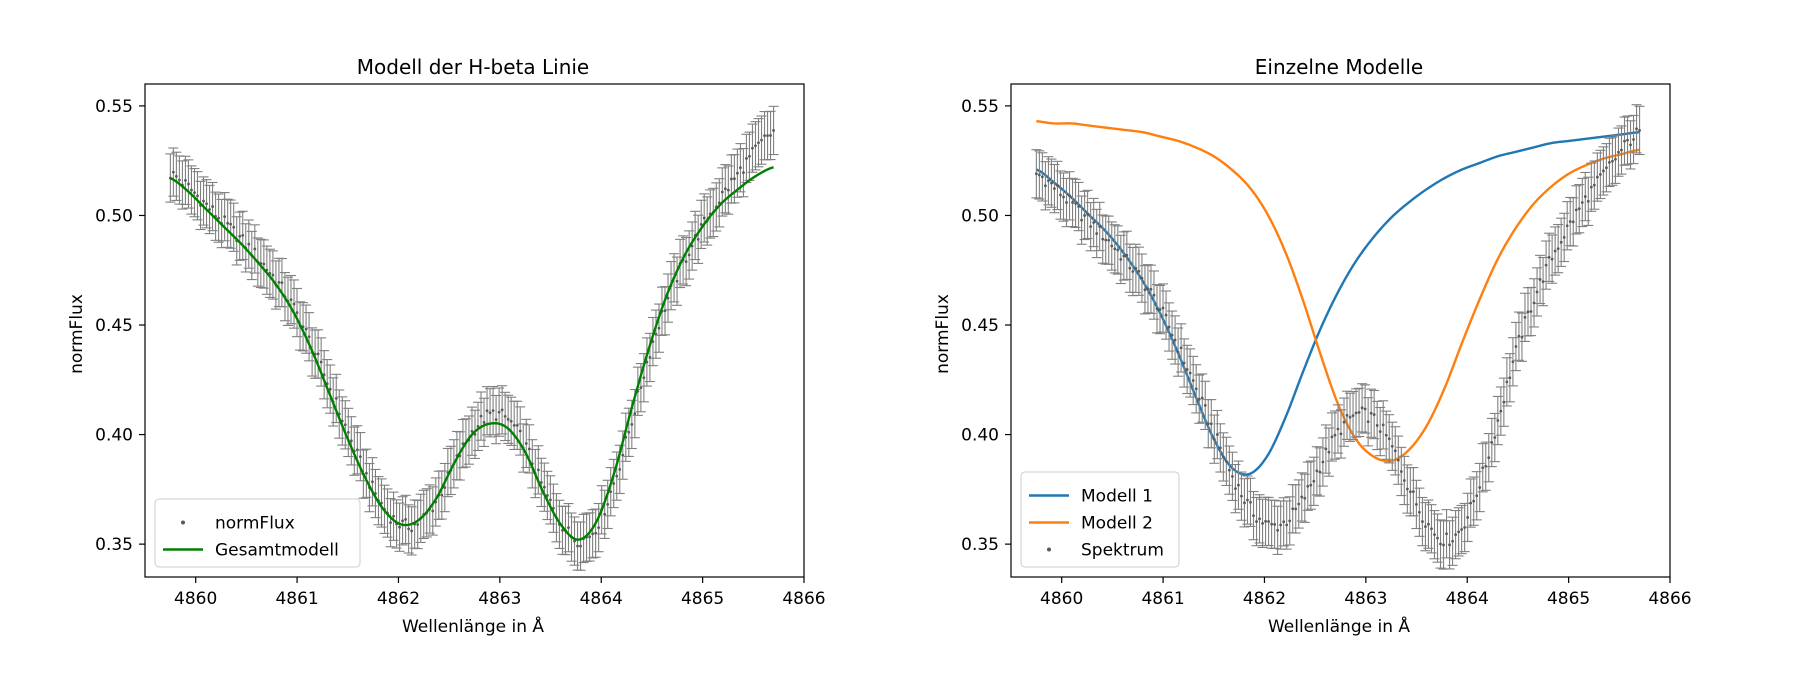 The height and width of the screenshot is (678, 1806). What do you see at coordinates (1162, 599) in the screenshot?
I see `x-tick-label: 4861` at bounding box center [1162, 599].